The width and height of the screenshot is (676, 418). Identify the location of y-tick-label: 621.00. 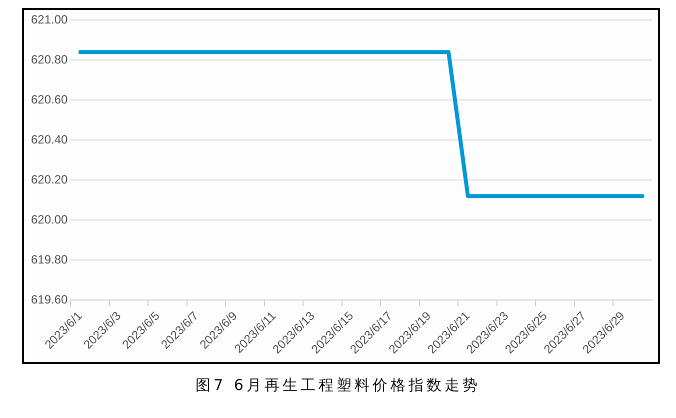
(49, 19).